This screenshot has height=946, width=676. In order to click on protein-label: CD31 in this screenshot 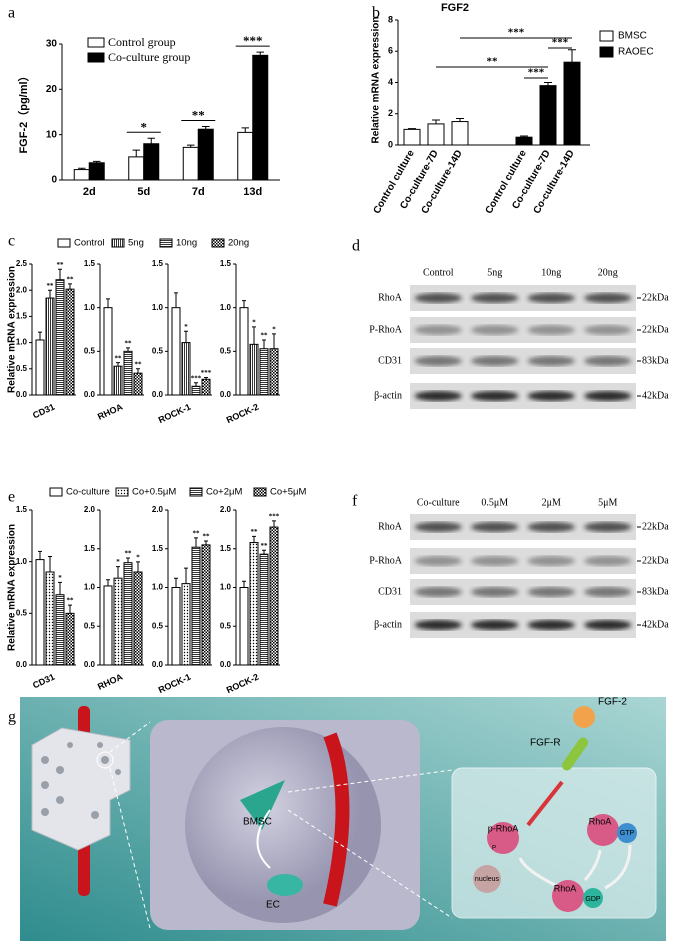, I will do `click(390, 591)`.